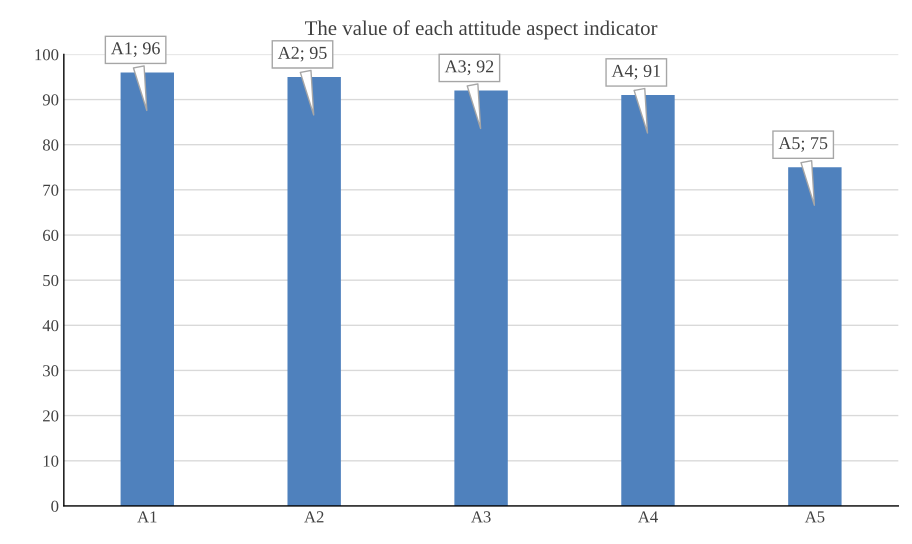 This screenshot has height=544, width=912. Describe the element at coordinates (50, 280) in the screenshot. I see `y-tick-label: 50` at that location.